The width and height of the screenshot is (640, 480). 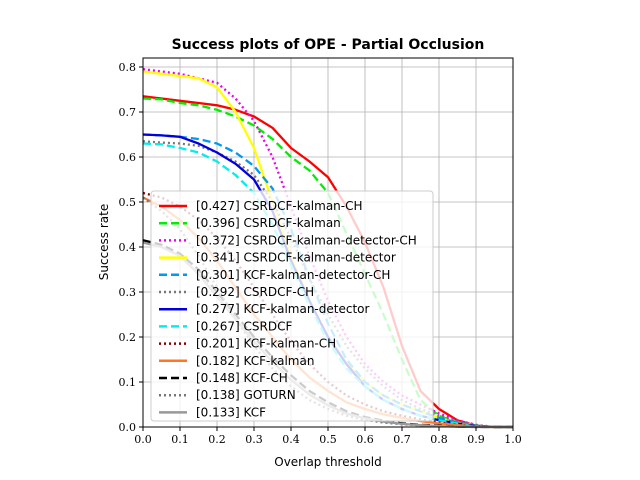 I want to click on y-tick-label: 0.4, so click(x=128, y=247).